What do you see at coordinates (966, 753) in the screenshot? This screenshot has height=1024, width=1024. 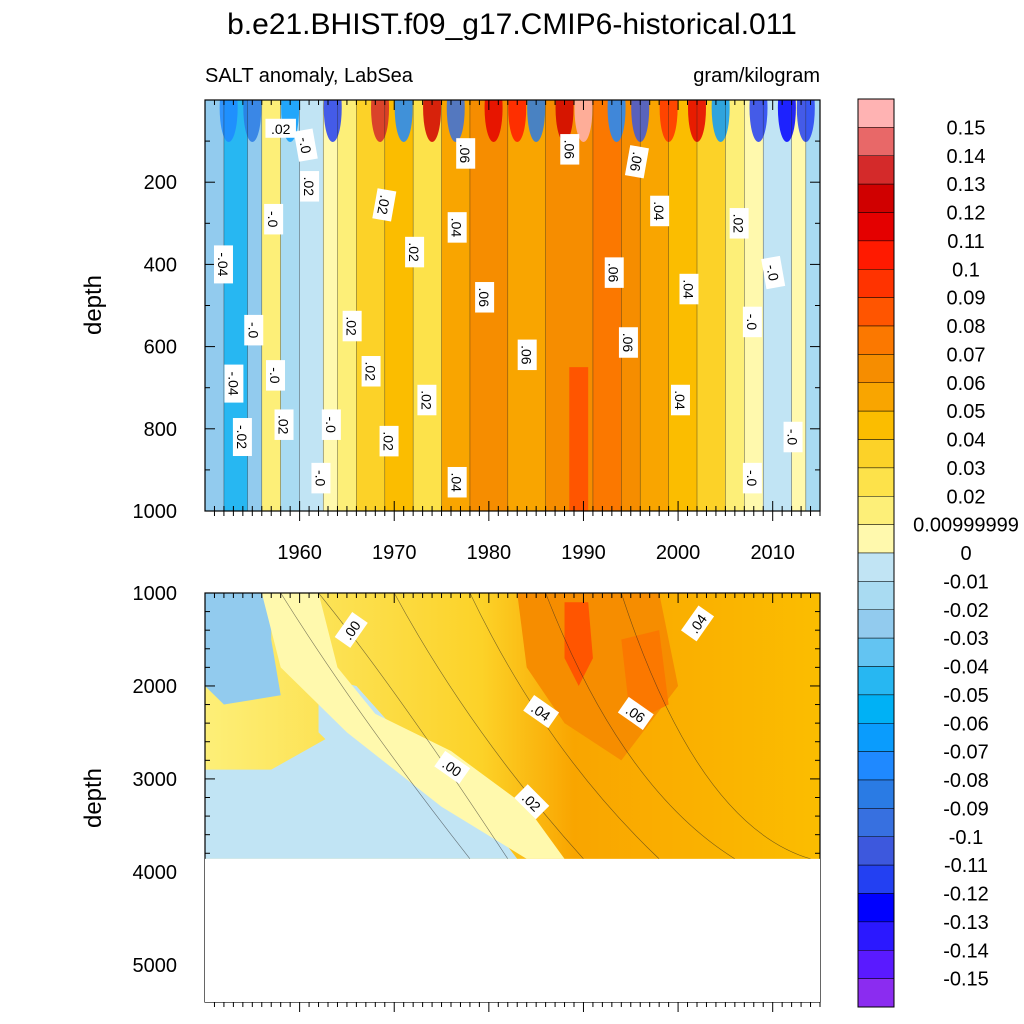 I see `colorbar-label: -0.07` at bounding box center [966, 753].